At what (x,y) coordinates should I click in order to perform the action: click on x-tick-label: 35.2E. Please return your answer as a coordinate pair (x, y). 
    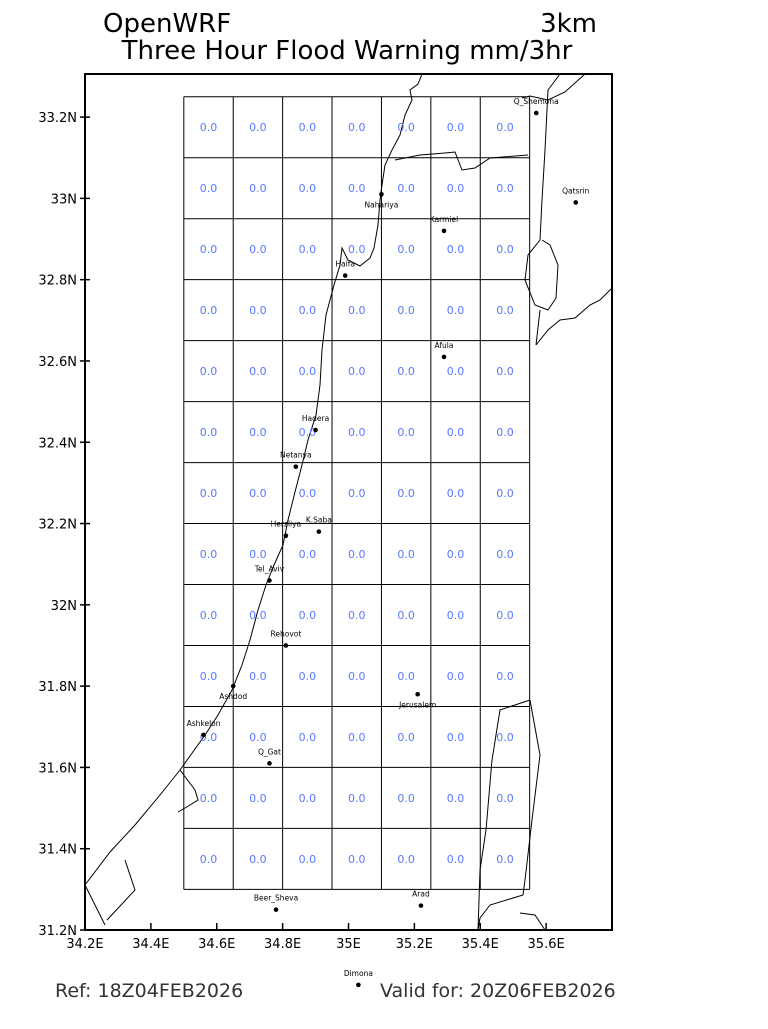
    Looking at the image, I should click on (414, 944).